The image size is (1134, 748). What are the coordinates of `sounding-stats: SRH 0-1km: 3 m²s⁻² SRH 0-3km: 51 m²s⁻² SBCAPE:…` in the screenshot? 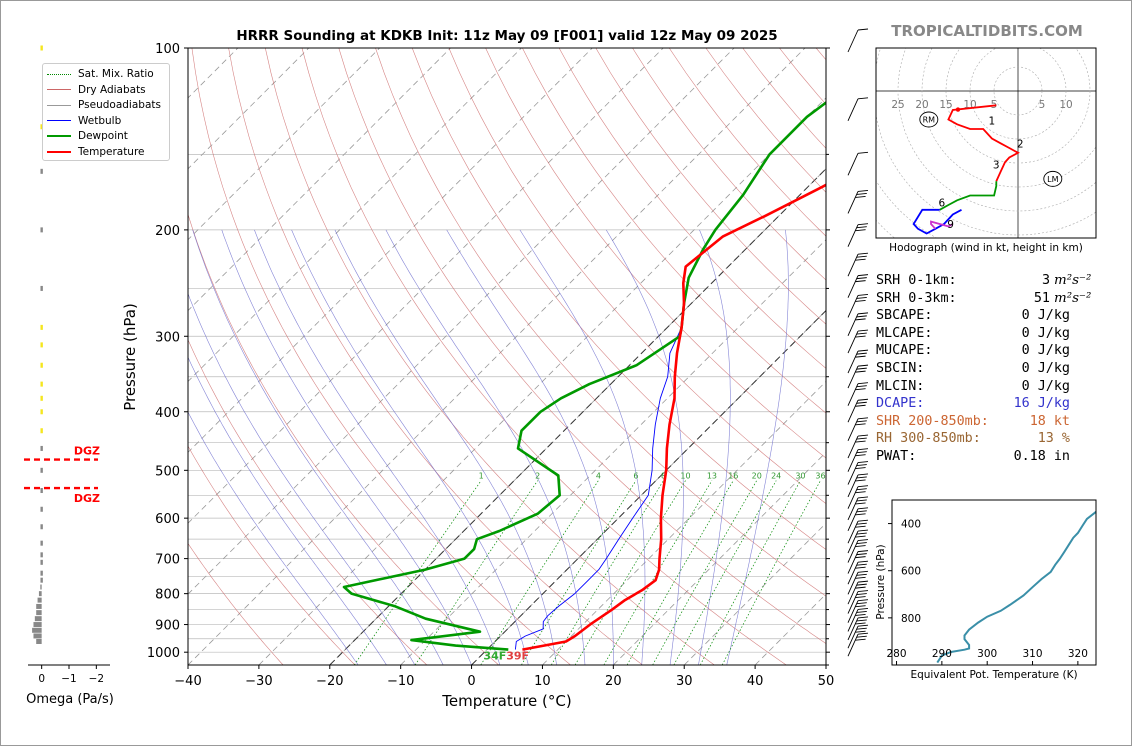 It's located at (991, 369).